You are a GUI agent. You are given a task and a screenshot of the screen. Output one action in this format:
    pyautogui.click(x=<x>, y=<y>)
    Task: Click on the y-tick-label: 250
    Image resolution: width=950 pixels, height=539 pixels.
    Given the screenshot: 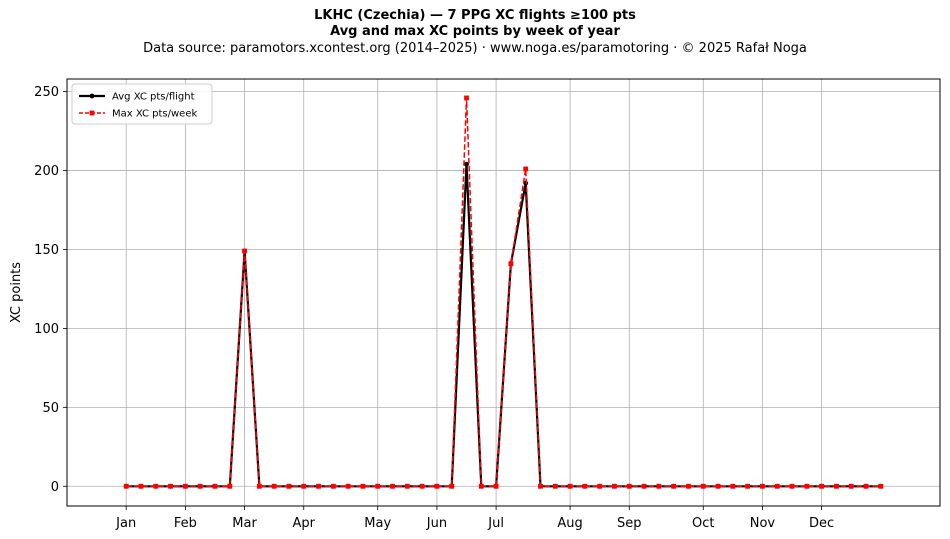 What is the action you would take?
    pyautogui.click(x=46, y=92)
    